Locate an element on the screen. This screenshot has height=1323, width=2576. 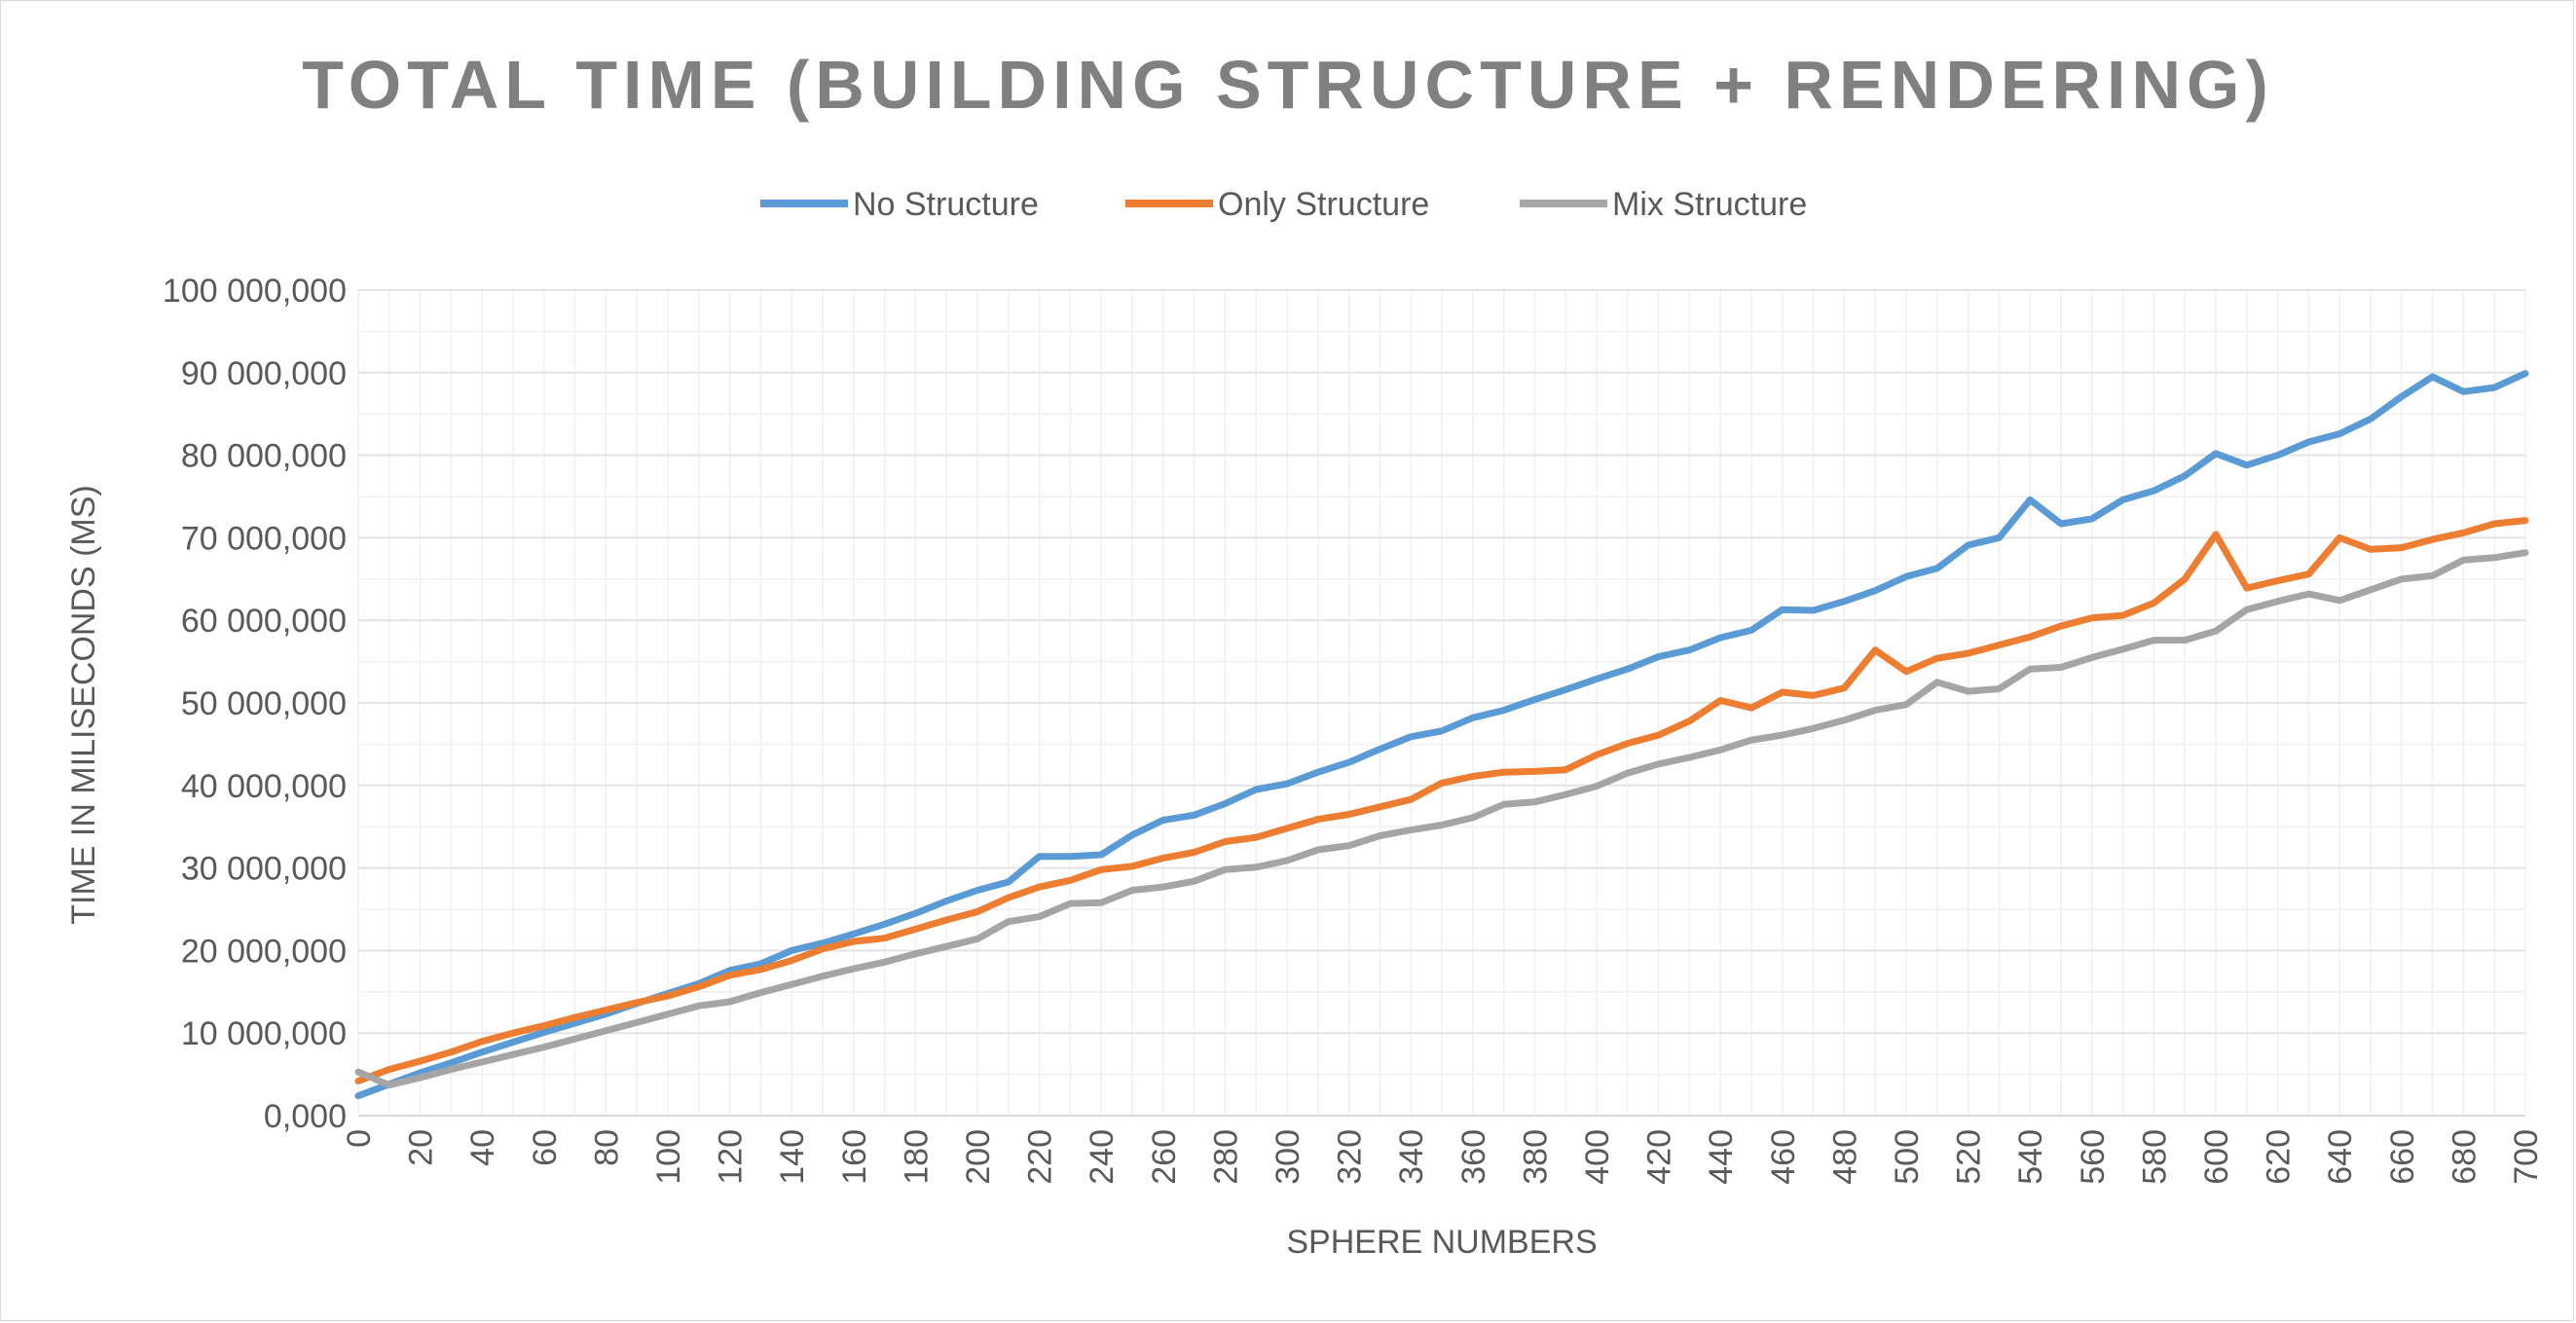
x-tick-label: 40 is located at coordinates (482, 1147).